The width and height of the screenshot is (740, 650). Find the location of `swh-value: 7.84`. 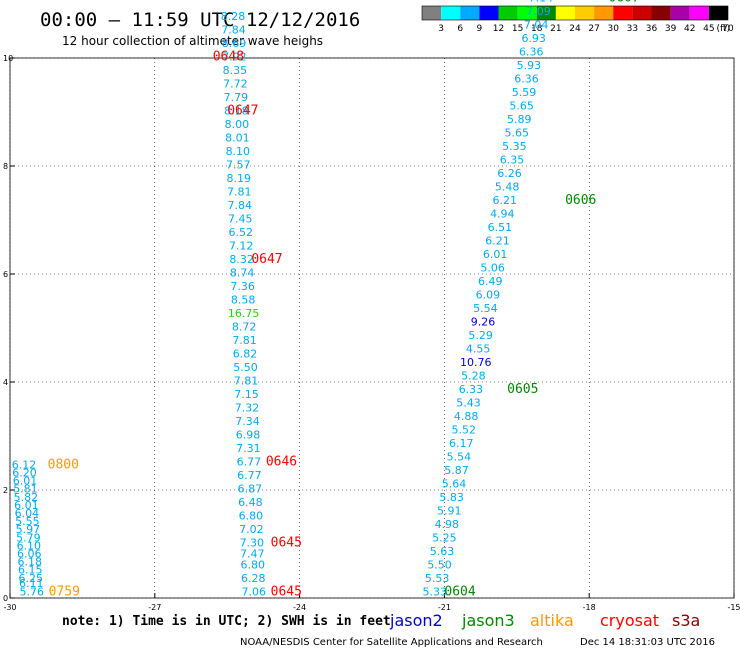

swh-value: 7.84 is located at coordinates (233, 30).